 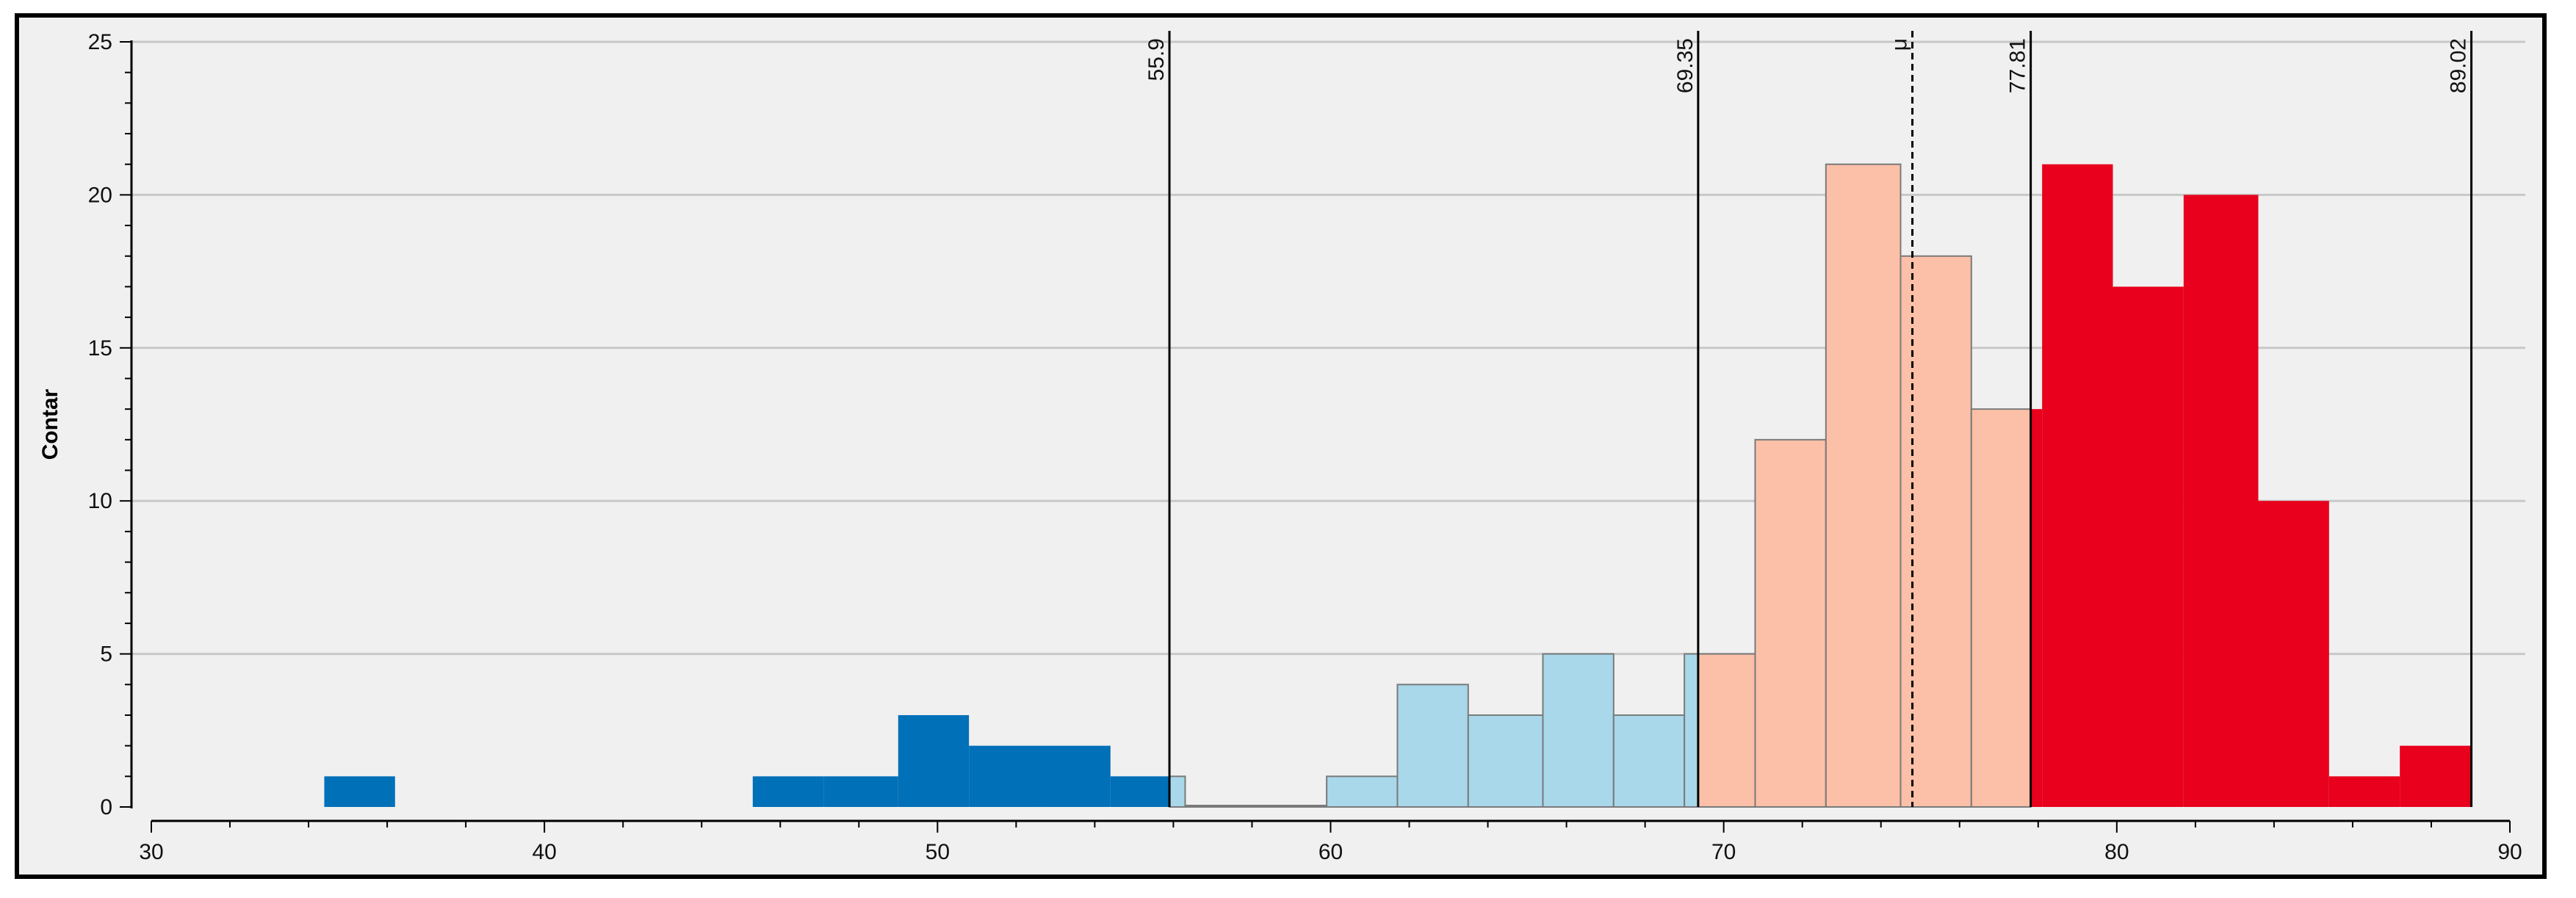 I want to click on y-tick-label: 25, so click(x=100, y=42).